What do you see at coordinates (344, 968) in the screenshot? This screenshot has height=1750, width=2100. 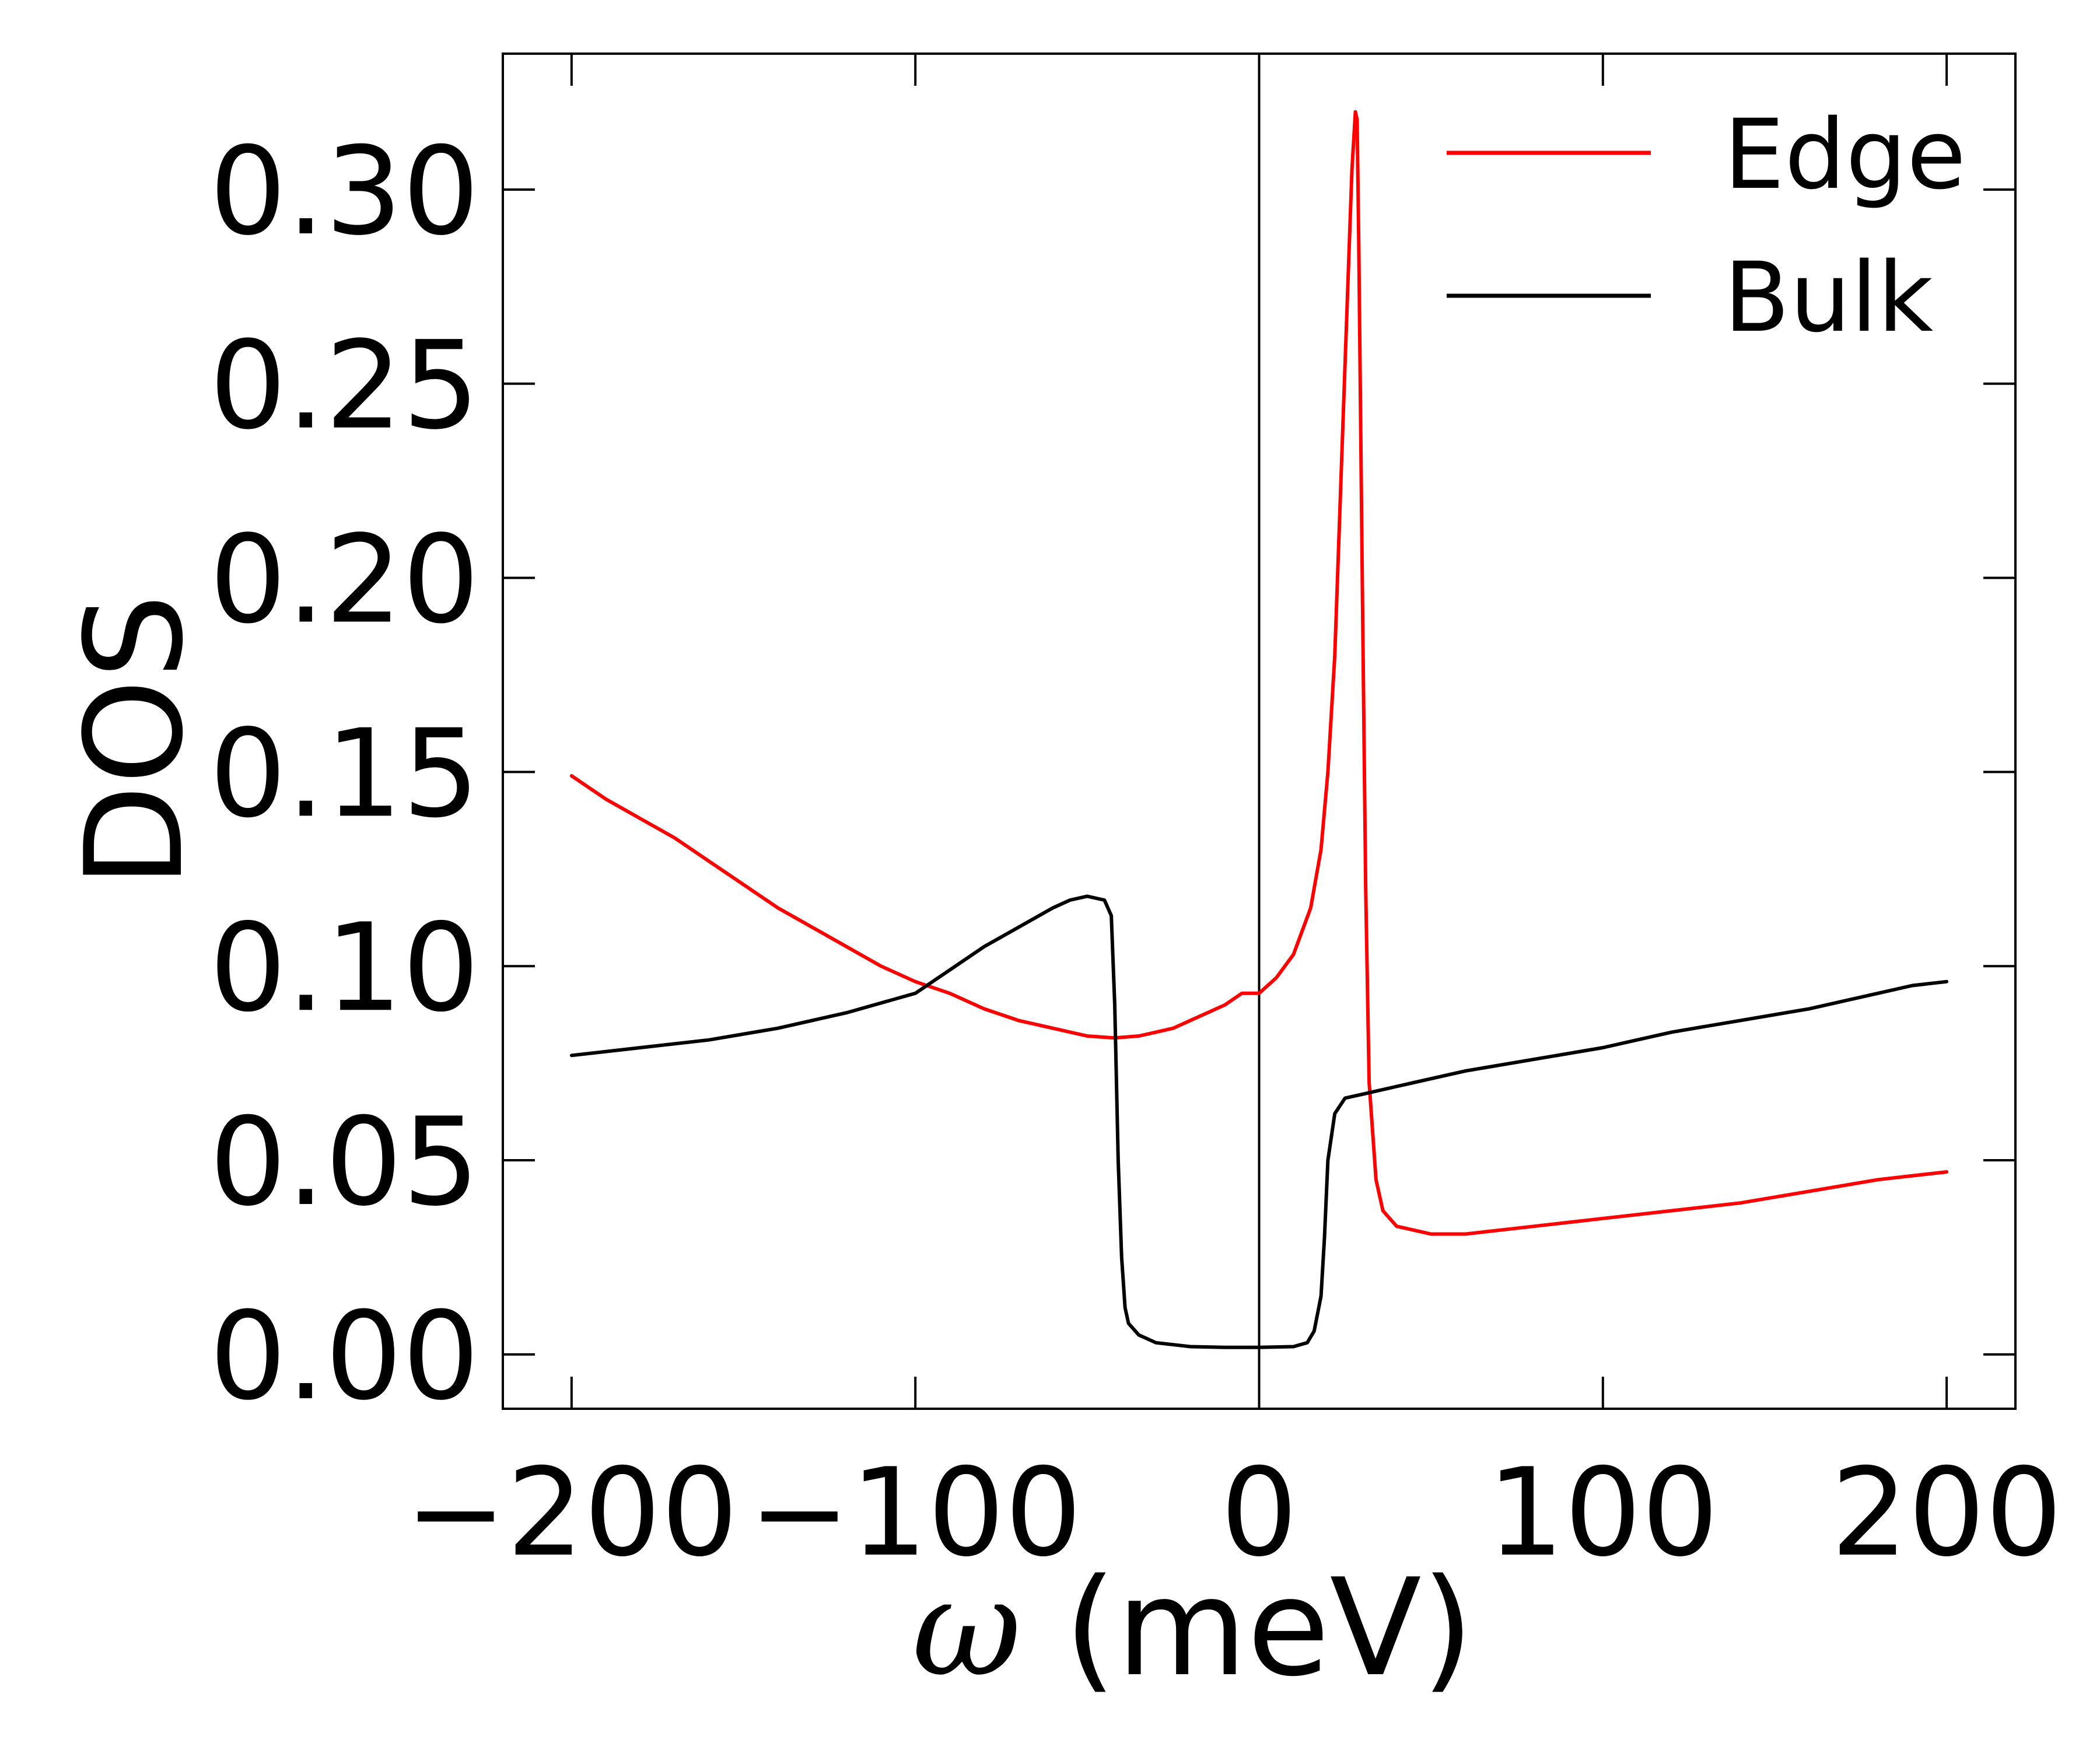 I see `y-tick-label: 0.10` at bounding box center [344, 968].